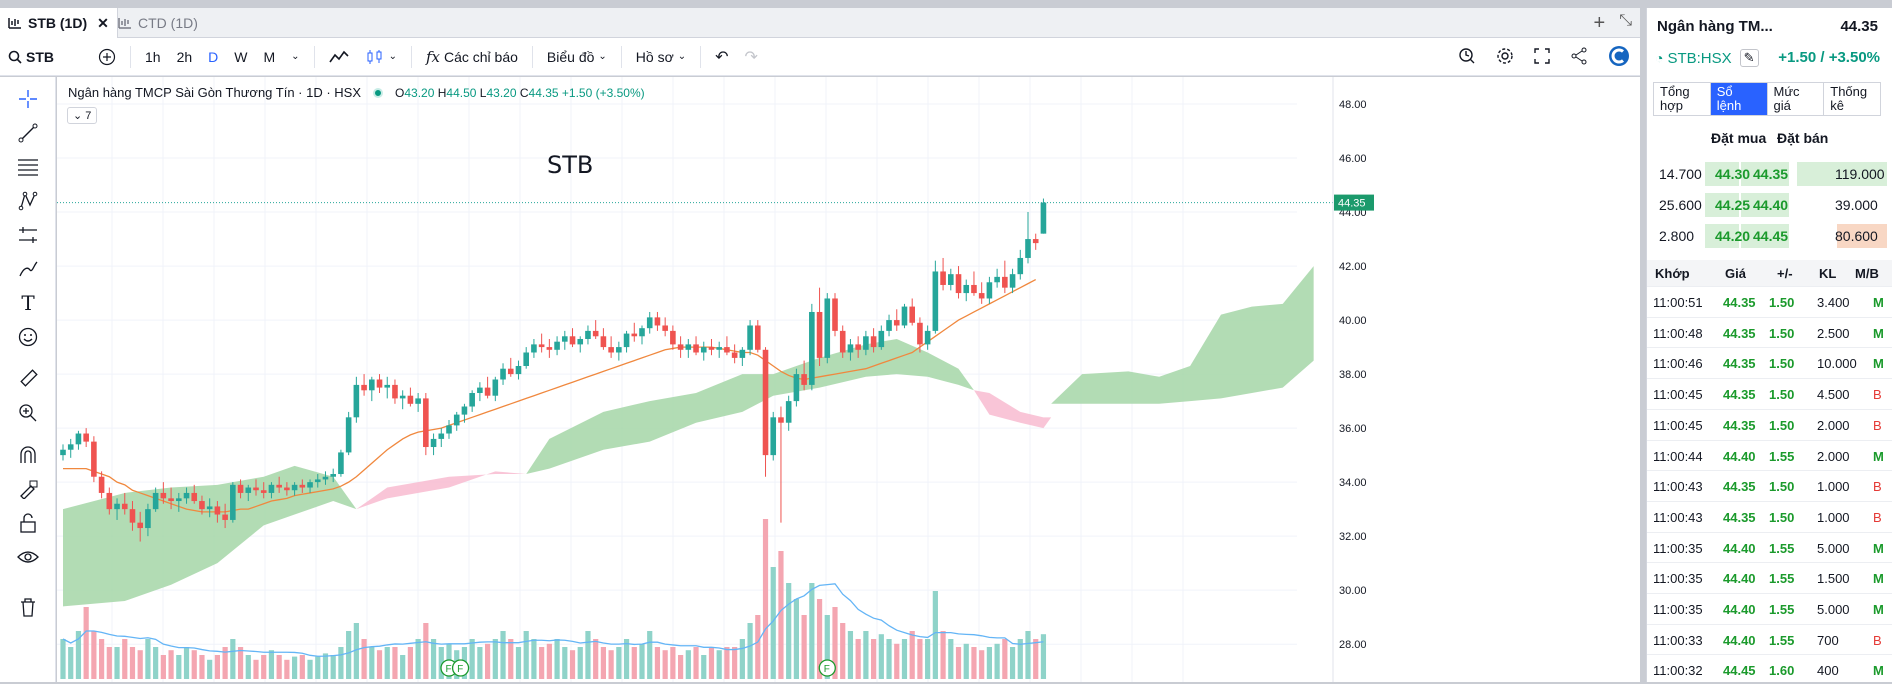 Image resolution: width=1892 pixels, height=684 pixels. Describe the element at coordinates (1353, 537) in the screenshot. I see `y-tick-label: 32.00` at that location.